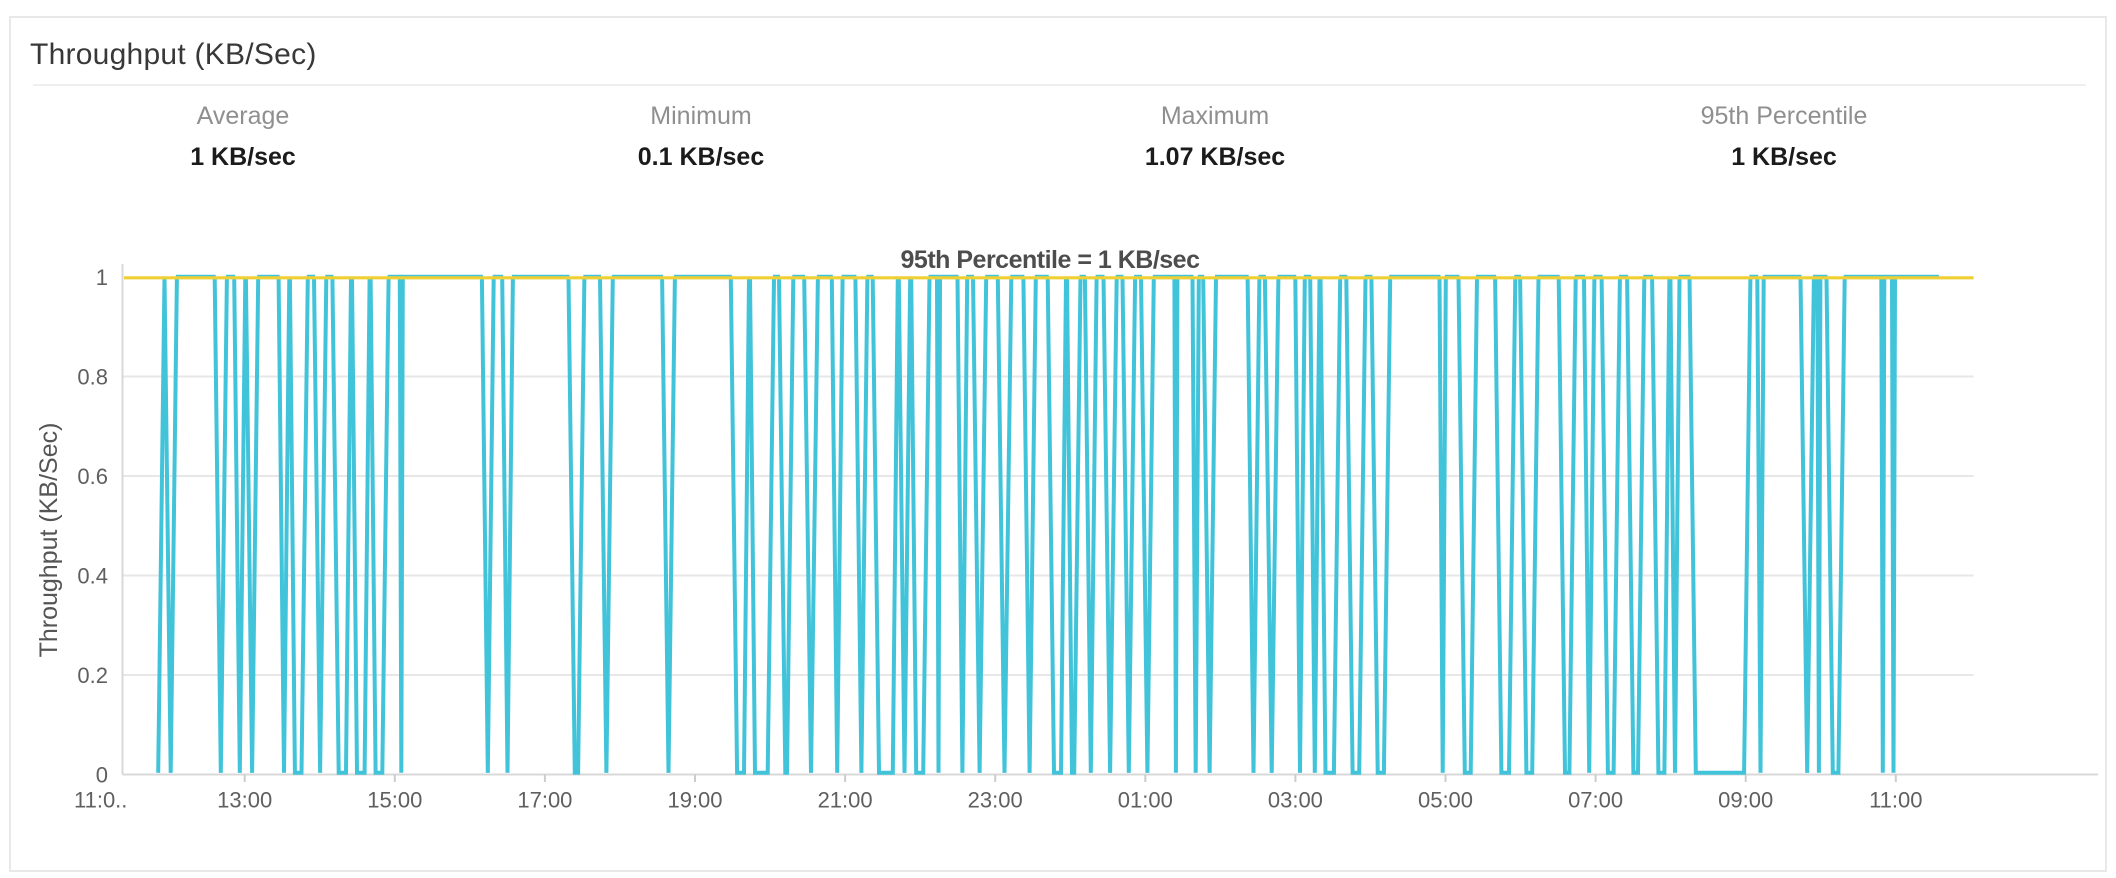 This screenshot has width=2116, height=878. Describe the element at coordinates (92, 675) in the screenshot. I see `svg-text: 0.2` at that location.